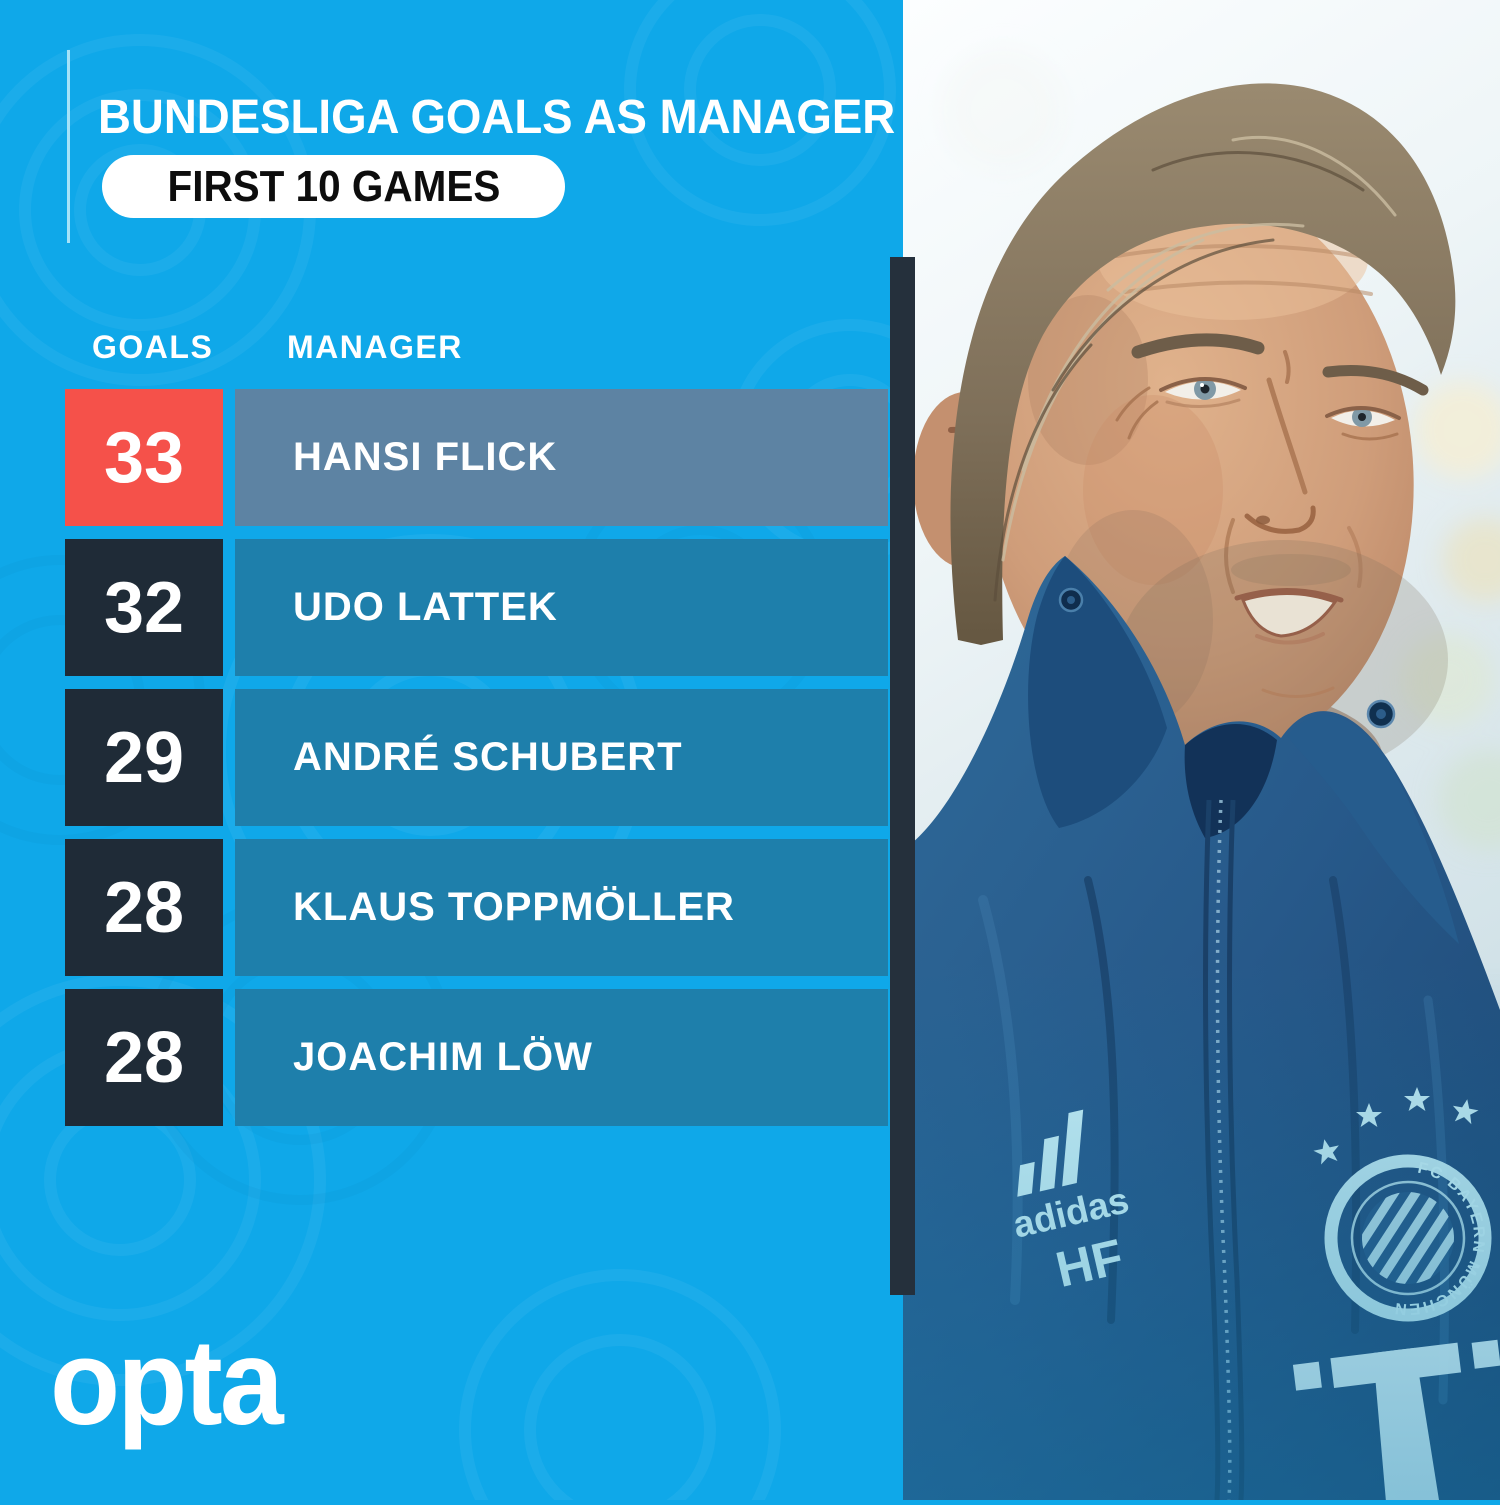  What do you see at coordinates (1229, 556) in the screenshot?
I see `nasolabial-fold` at bounding box center [1229, 556].